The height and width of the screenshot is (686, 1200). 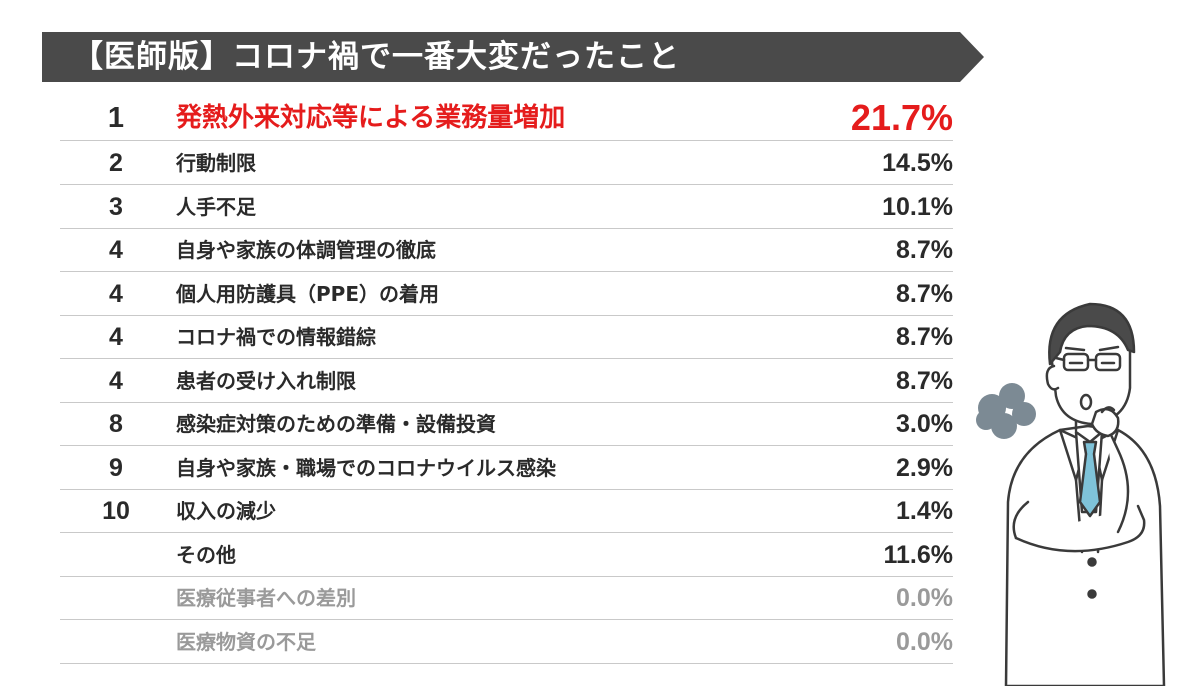 I want to click on table-row: 2 行動制限 14.5%, so click(x=506, y=163).